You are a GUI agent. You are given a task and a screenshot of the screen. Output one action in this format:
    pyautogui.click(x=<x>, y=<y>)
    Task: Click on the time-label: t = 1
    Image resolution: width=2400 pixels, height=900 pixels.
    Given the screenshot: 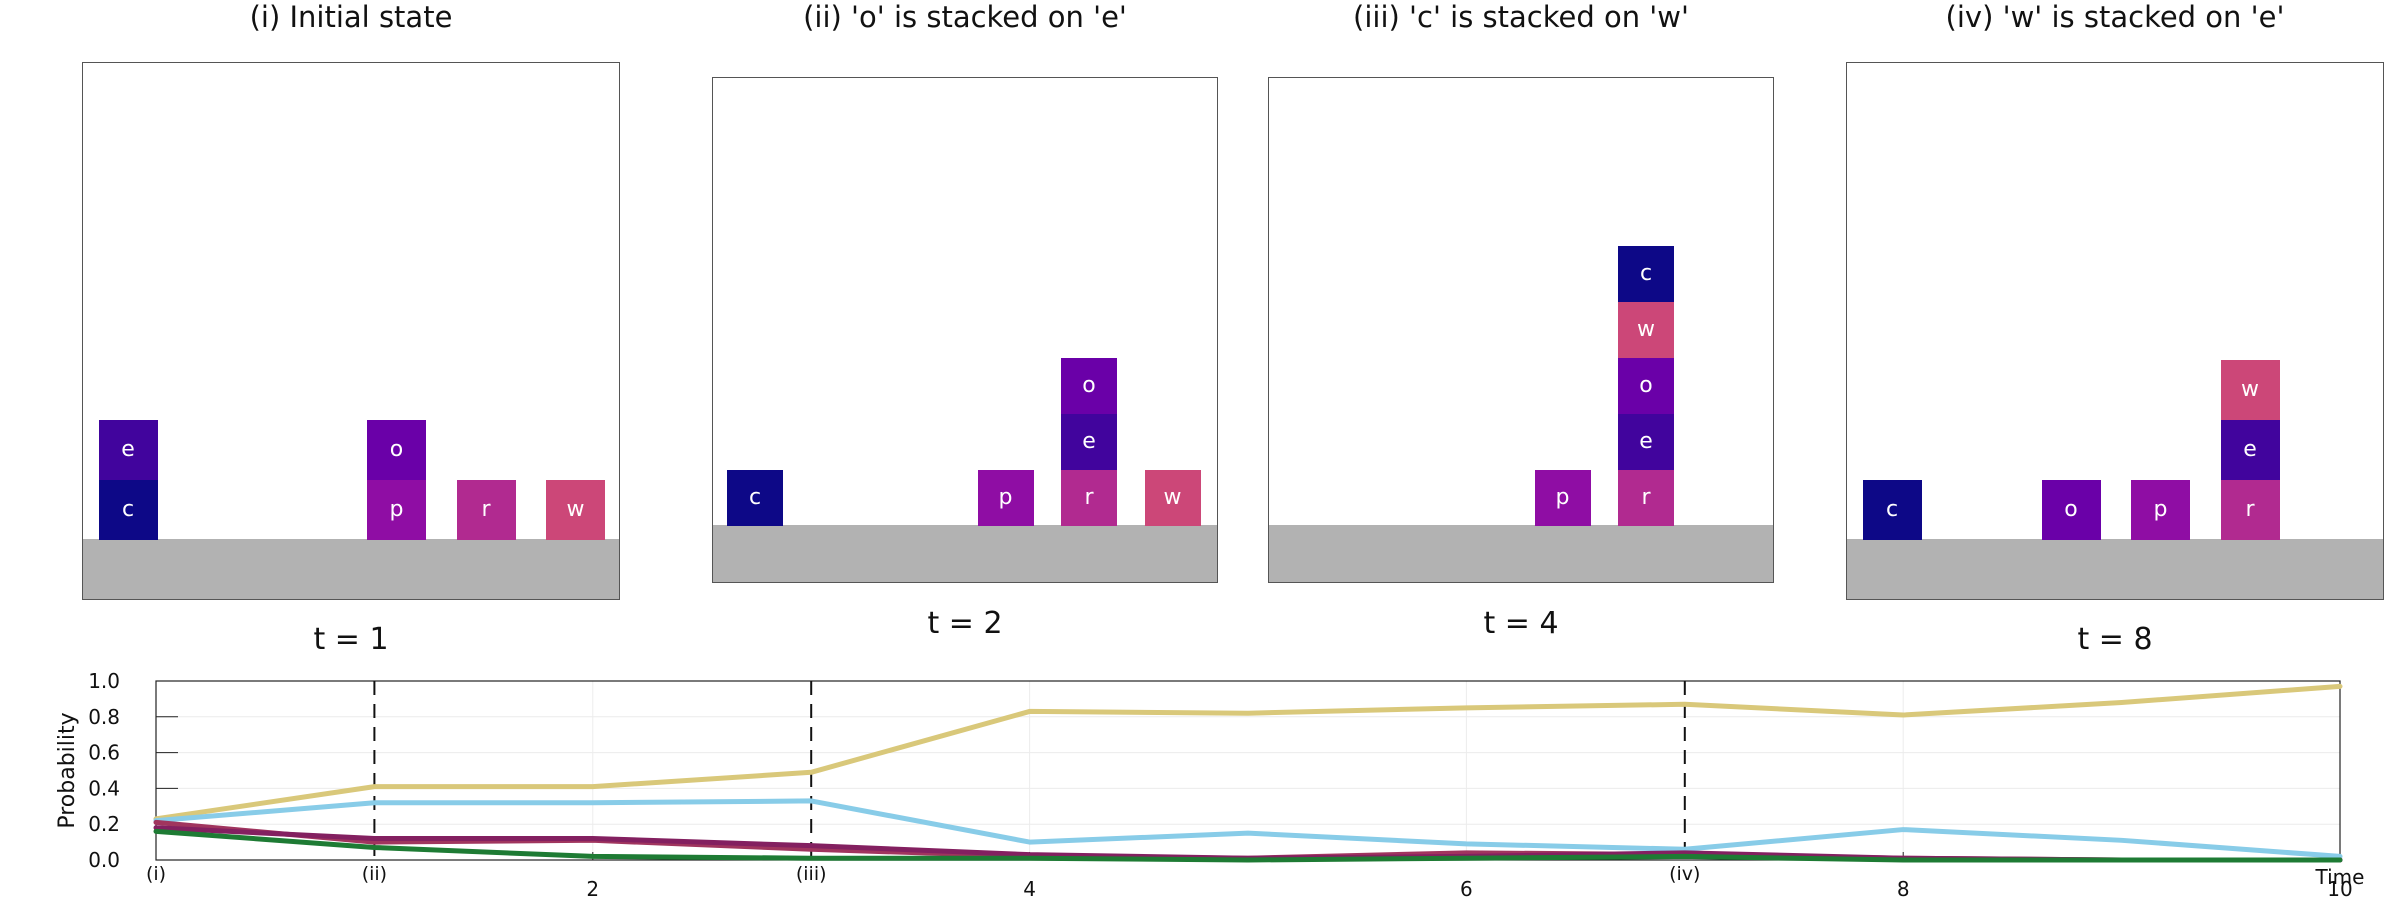 What is the action you would take?
    pyautogui.click(x=351, y=639)
    